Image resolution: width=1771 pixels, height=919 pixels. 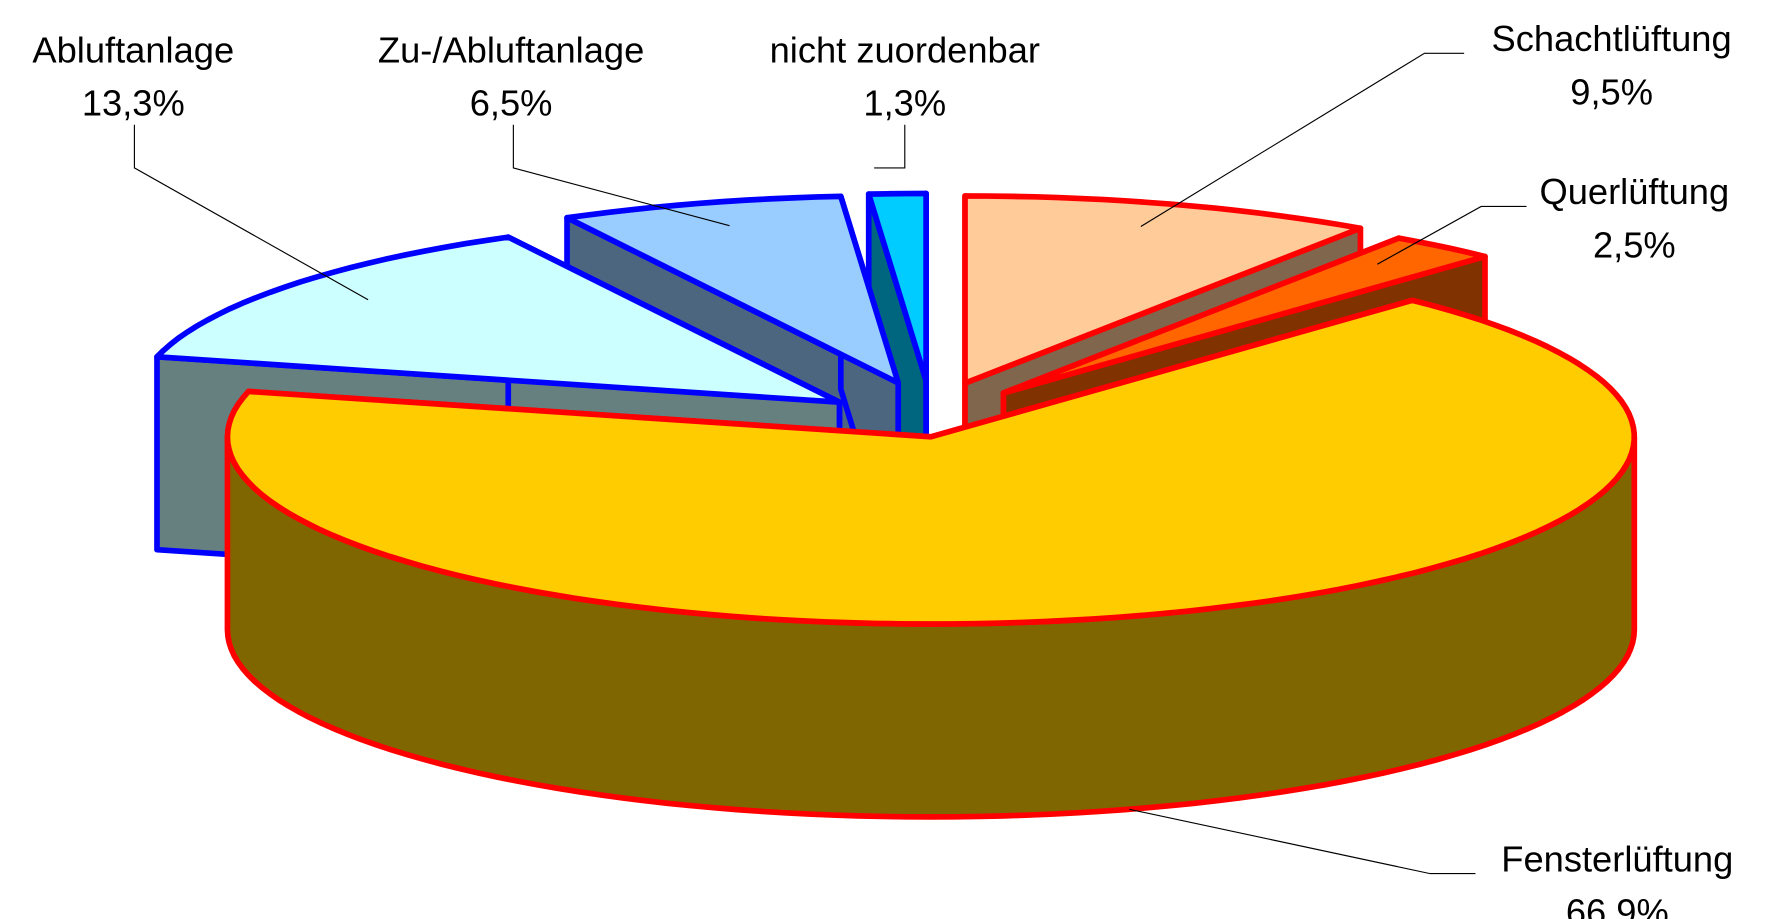 What do you see at coordinates (1611, 91) in the screenshot?
I see `value-label: 9,5%` at bounding box center [1611, 91].